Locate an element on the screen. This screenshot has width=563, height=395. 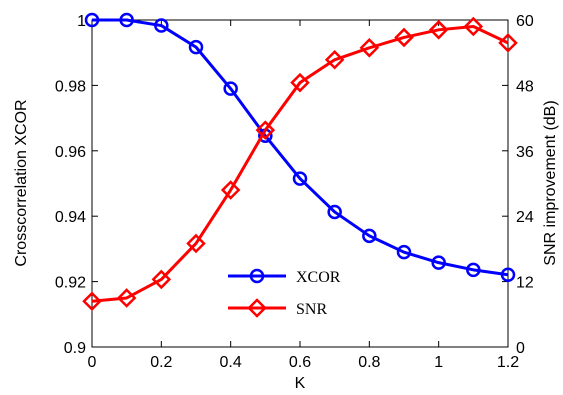
legend-label-xcor: XCOR is located at coordinates (318, 277).